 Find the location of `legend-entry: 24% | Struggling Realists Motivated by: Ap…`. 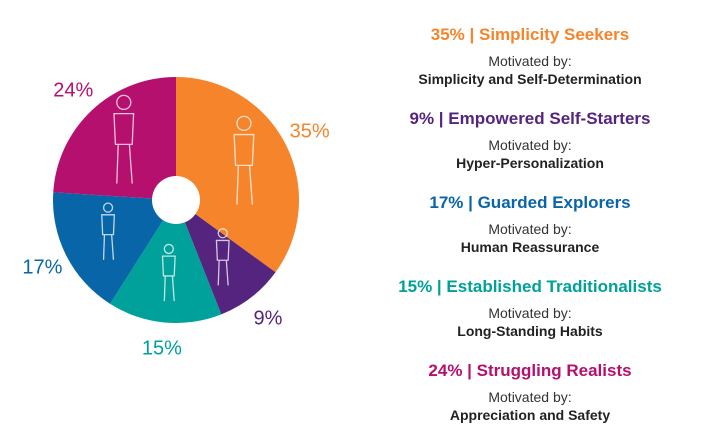

legend-entry: 24% | Struggling Realists Motivated by: Ap… is located at coordinates (530, 392).